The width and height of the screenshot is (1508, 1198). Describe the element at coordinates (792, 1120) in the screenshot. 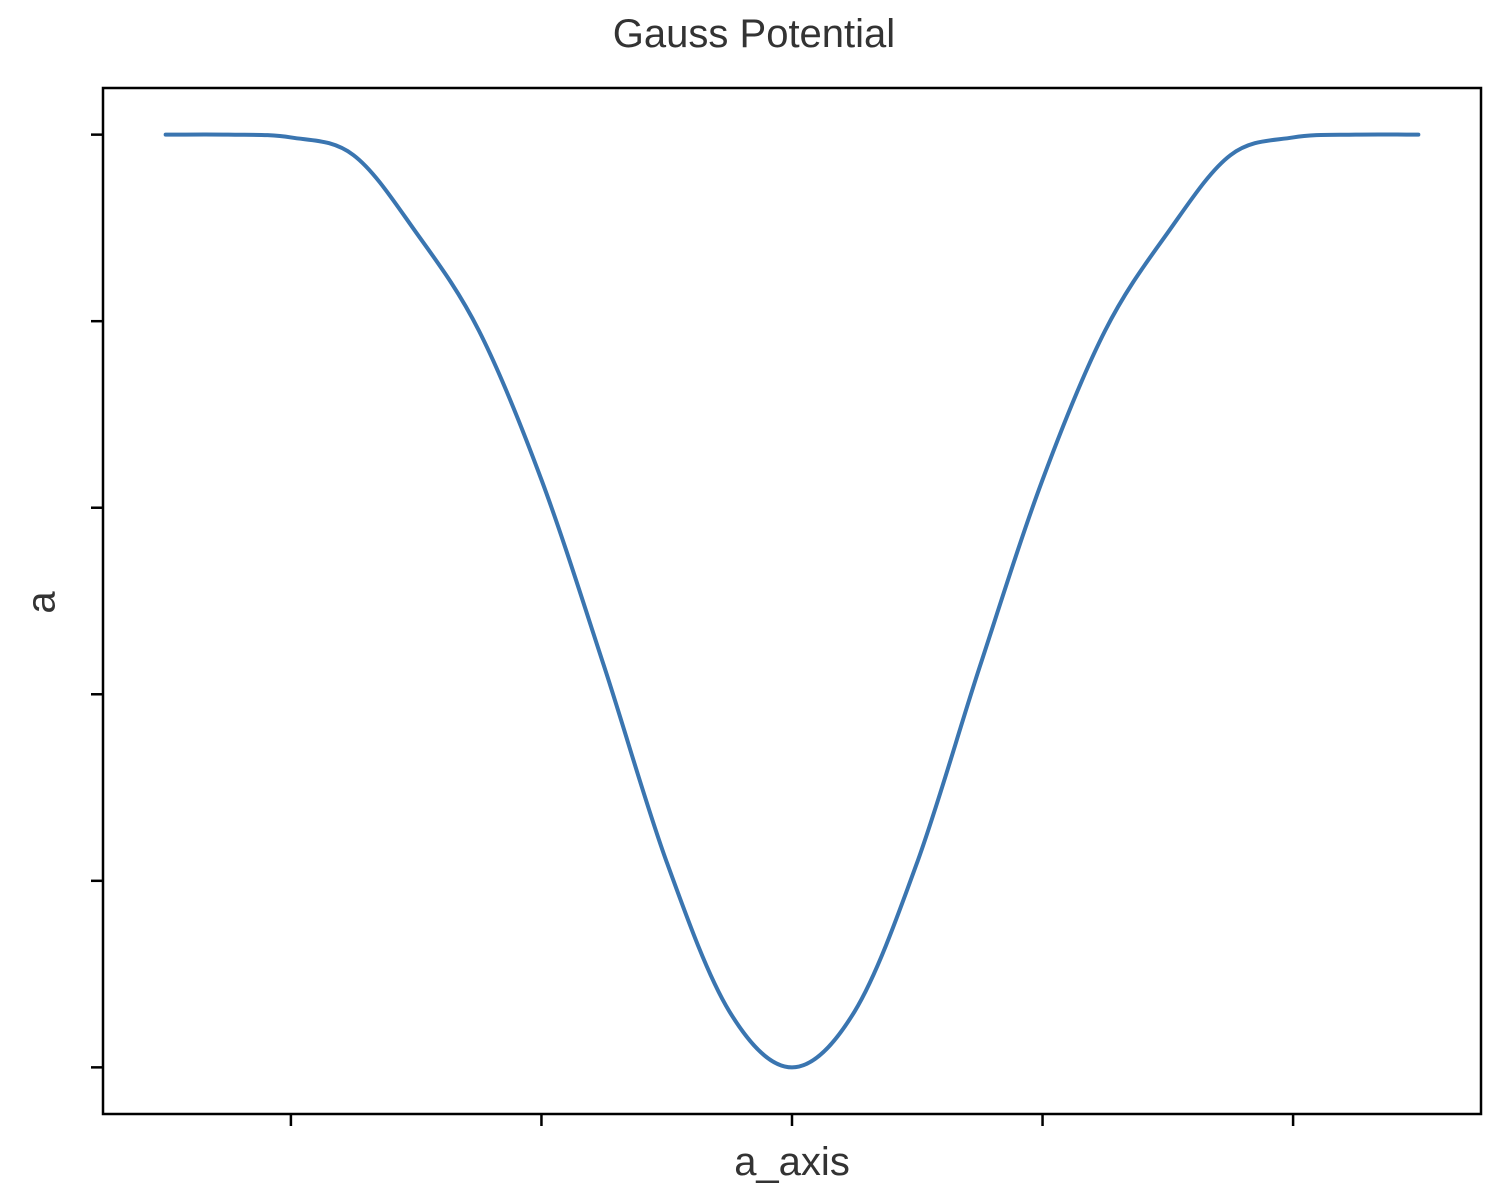

I see `x-tick-group` at that location.